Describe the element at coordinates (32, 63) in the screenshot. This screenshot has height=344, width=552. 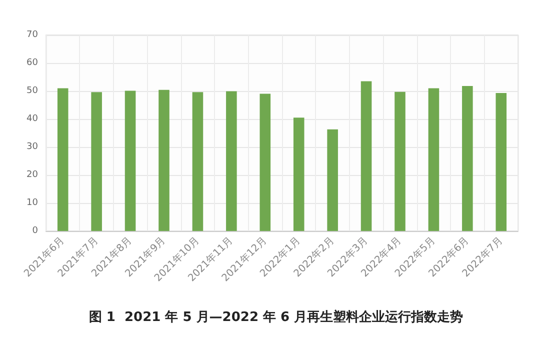
I see `y-tick-label: 60` at that location.